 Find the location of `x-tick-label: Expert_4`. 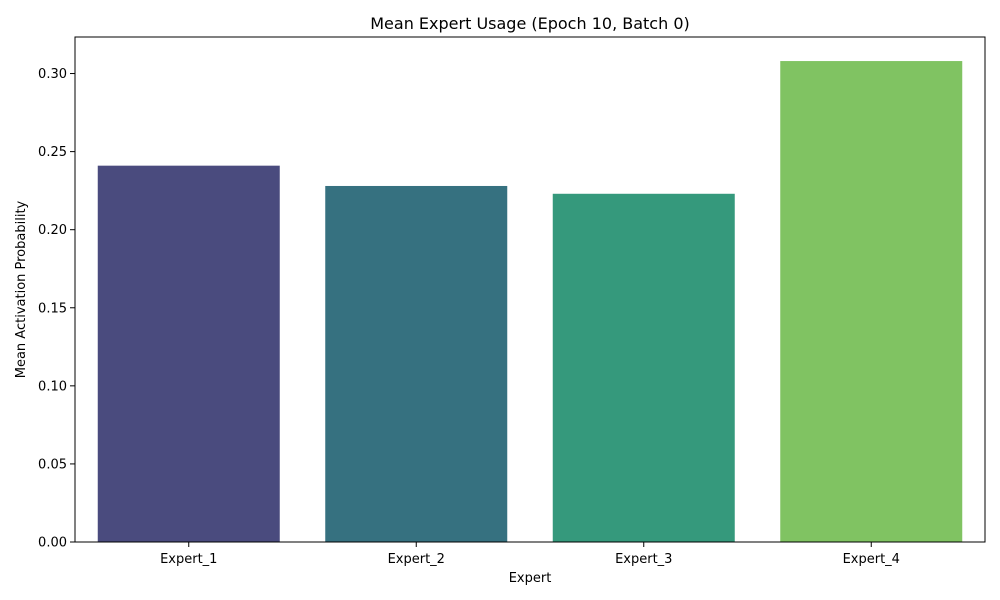

x-tick-label: Expert_4 is located at coordinates (871, 559).